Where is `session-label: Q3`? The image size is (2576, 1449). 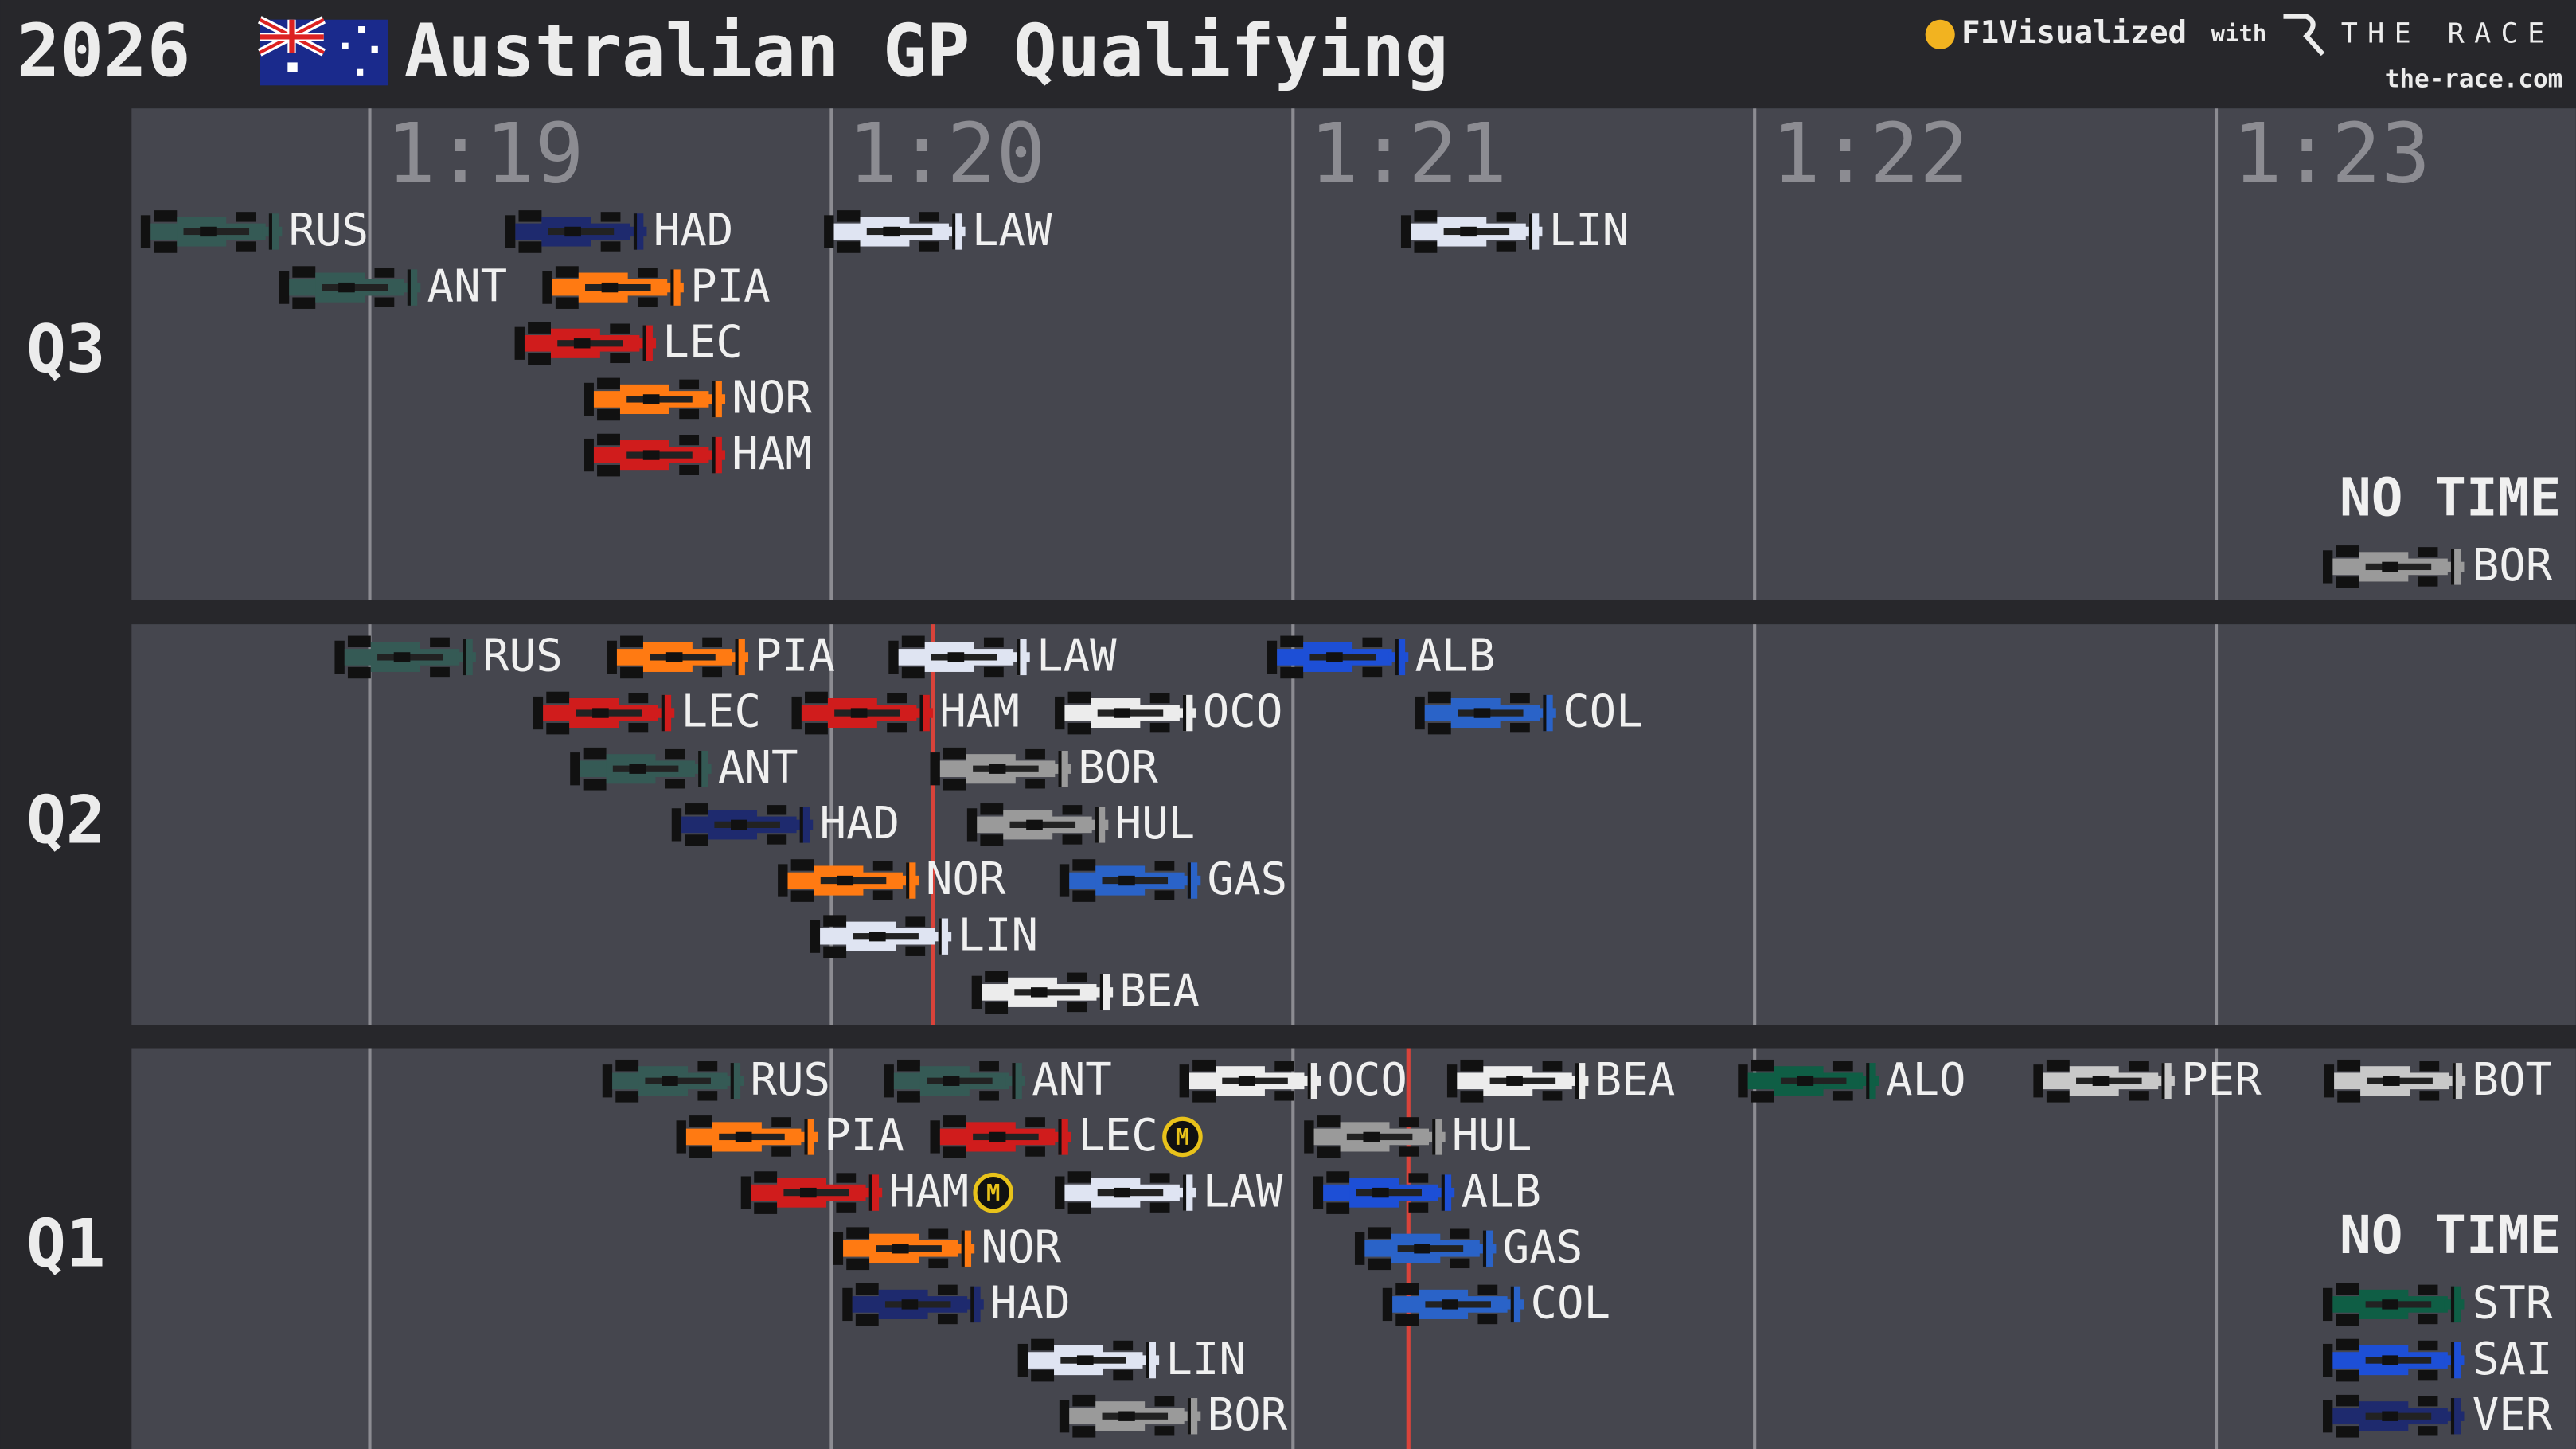
session-label: Q3 is located at coordinates (65, 349).